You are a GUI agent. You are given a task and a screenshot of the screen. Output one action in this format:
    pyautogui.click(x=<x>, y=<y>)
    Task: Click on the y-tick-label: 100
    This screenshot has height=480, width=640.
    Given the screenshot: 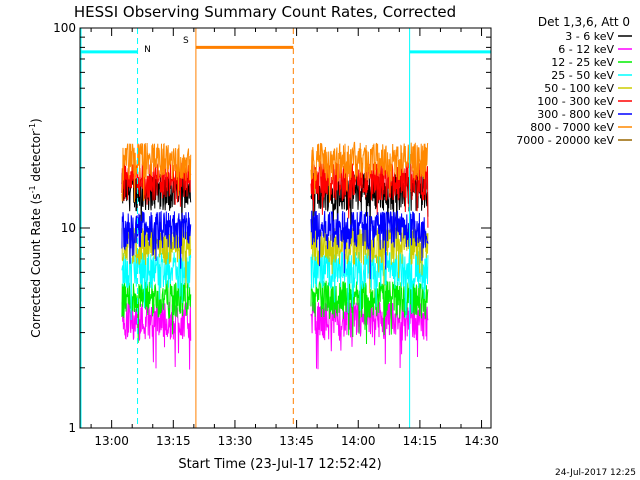 What is the action you would take?
    pyautogui.click(x=64, y=28)
    